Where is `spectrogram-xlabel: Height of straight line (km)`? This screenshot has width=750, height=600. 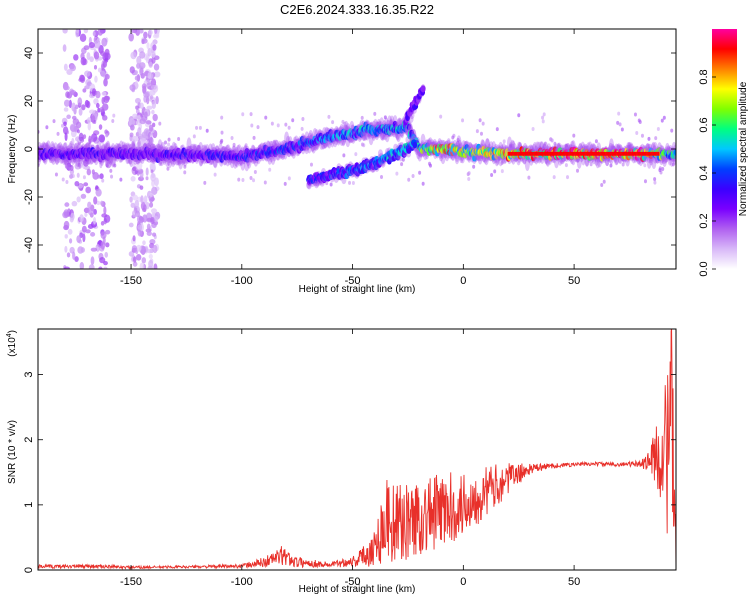
spectrogram-xlabel: Height of straight line (km) is located at coordinates (357, 289).